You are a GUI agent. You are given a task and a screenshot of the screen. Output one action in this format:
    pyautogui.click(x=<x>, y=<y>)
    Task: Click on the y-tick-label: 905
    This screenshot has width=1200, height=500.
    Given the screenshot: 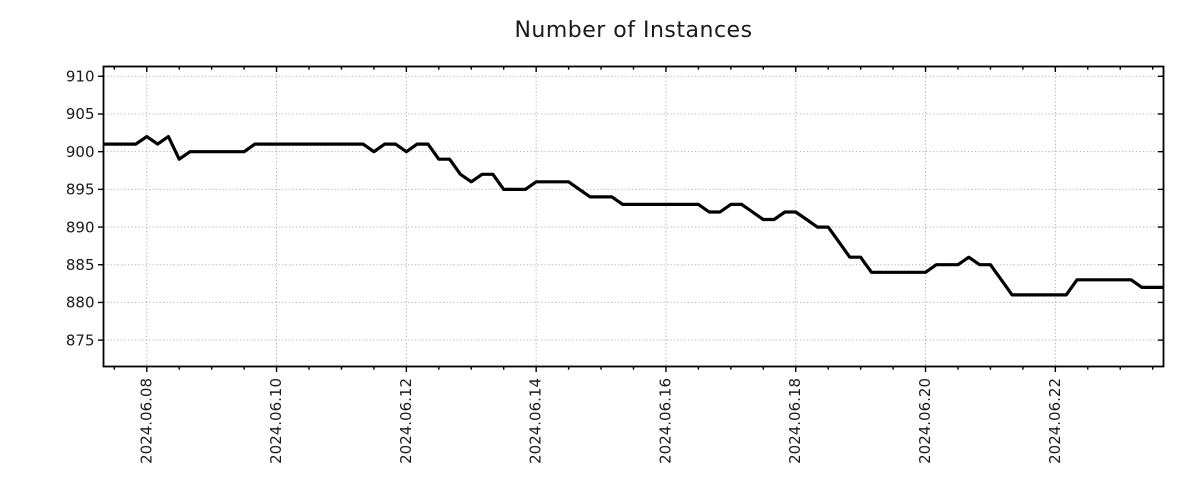 What is the action you would take?
    pyautogui.click(x=80, y=114)
    